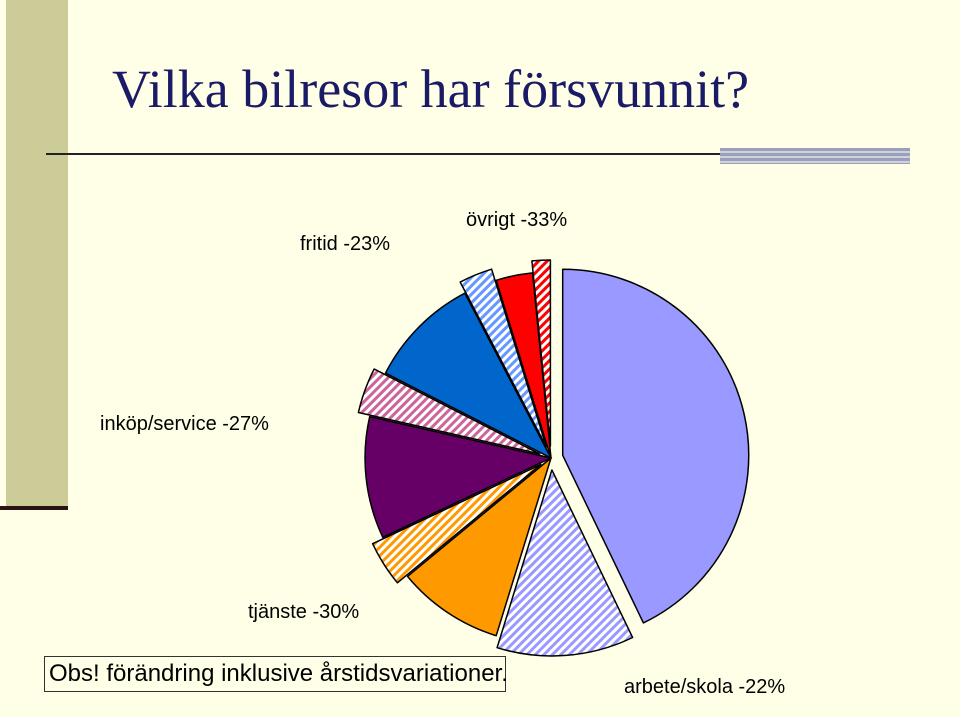  I want to click on pie-slice-inkop-remain, so click(458, 477).